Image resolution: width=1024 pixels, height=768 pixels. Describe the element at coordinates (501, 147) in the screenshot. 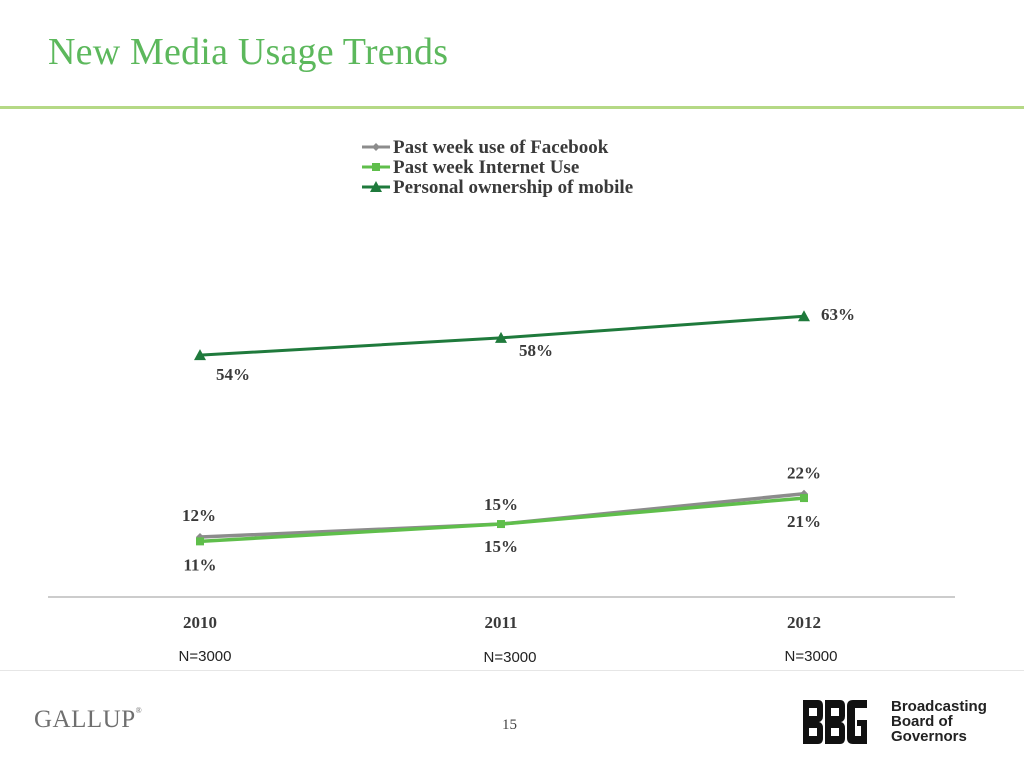

I see `legend-label-0: Past week use of Facebook` at that location.